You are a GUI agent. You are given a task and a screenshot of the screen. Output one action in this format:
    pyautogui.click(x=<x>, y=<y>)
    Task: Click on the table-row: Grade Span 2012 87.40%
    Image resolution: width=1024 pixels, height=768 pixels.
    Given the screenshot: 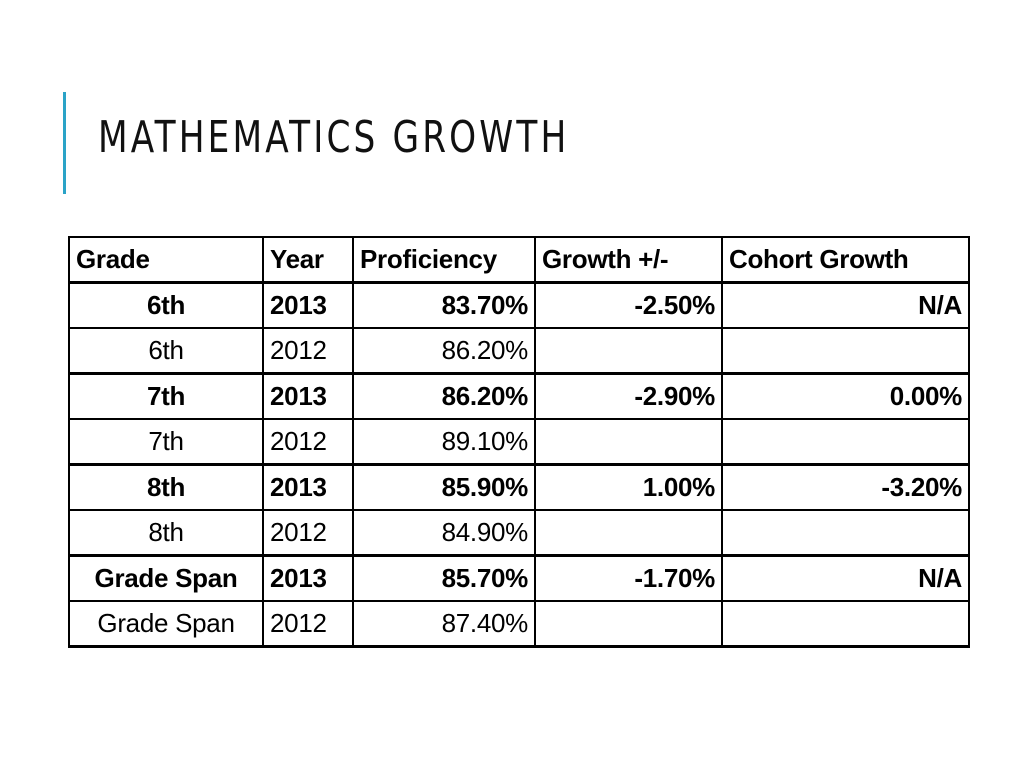 What is the action you would take?
    pyautogui.click(x=519, y=624)
    